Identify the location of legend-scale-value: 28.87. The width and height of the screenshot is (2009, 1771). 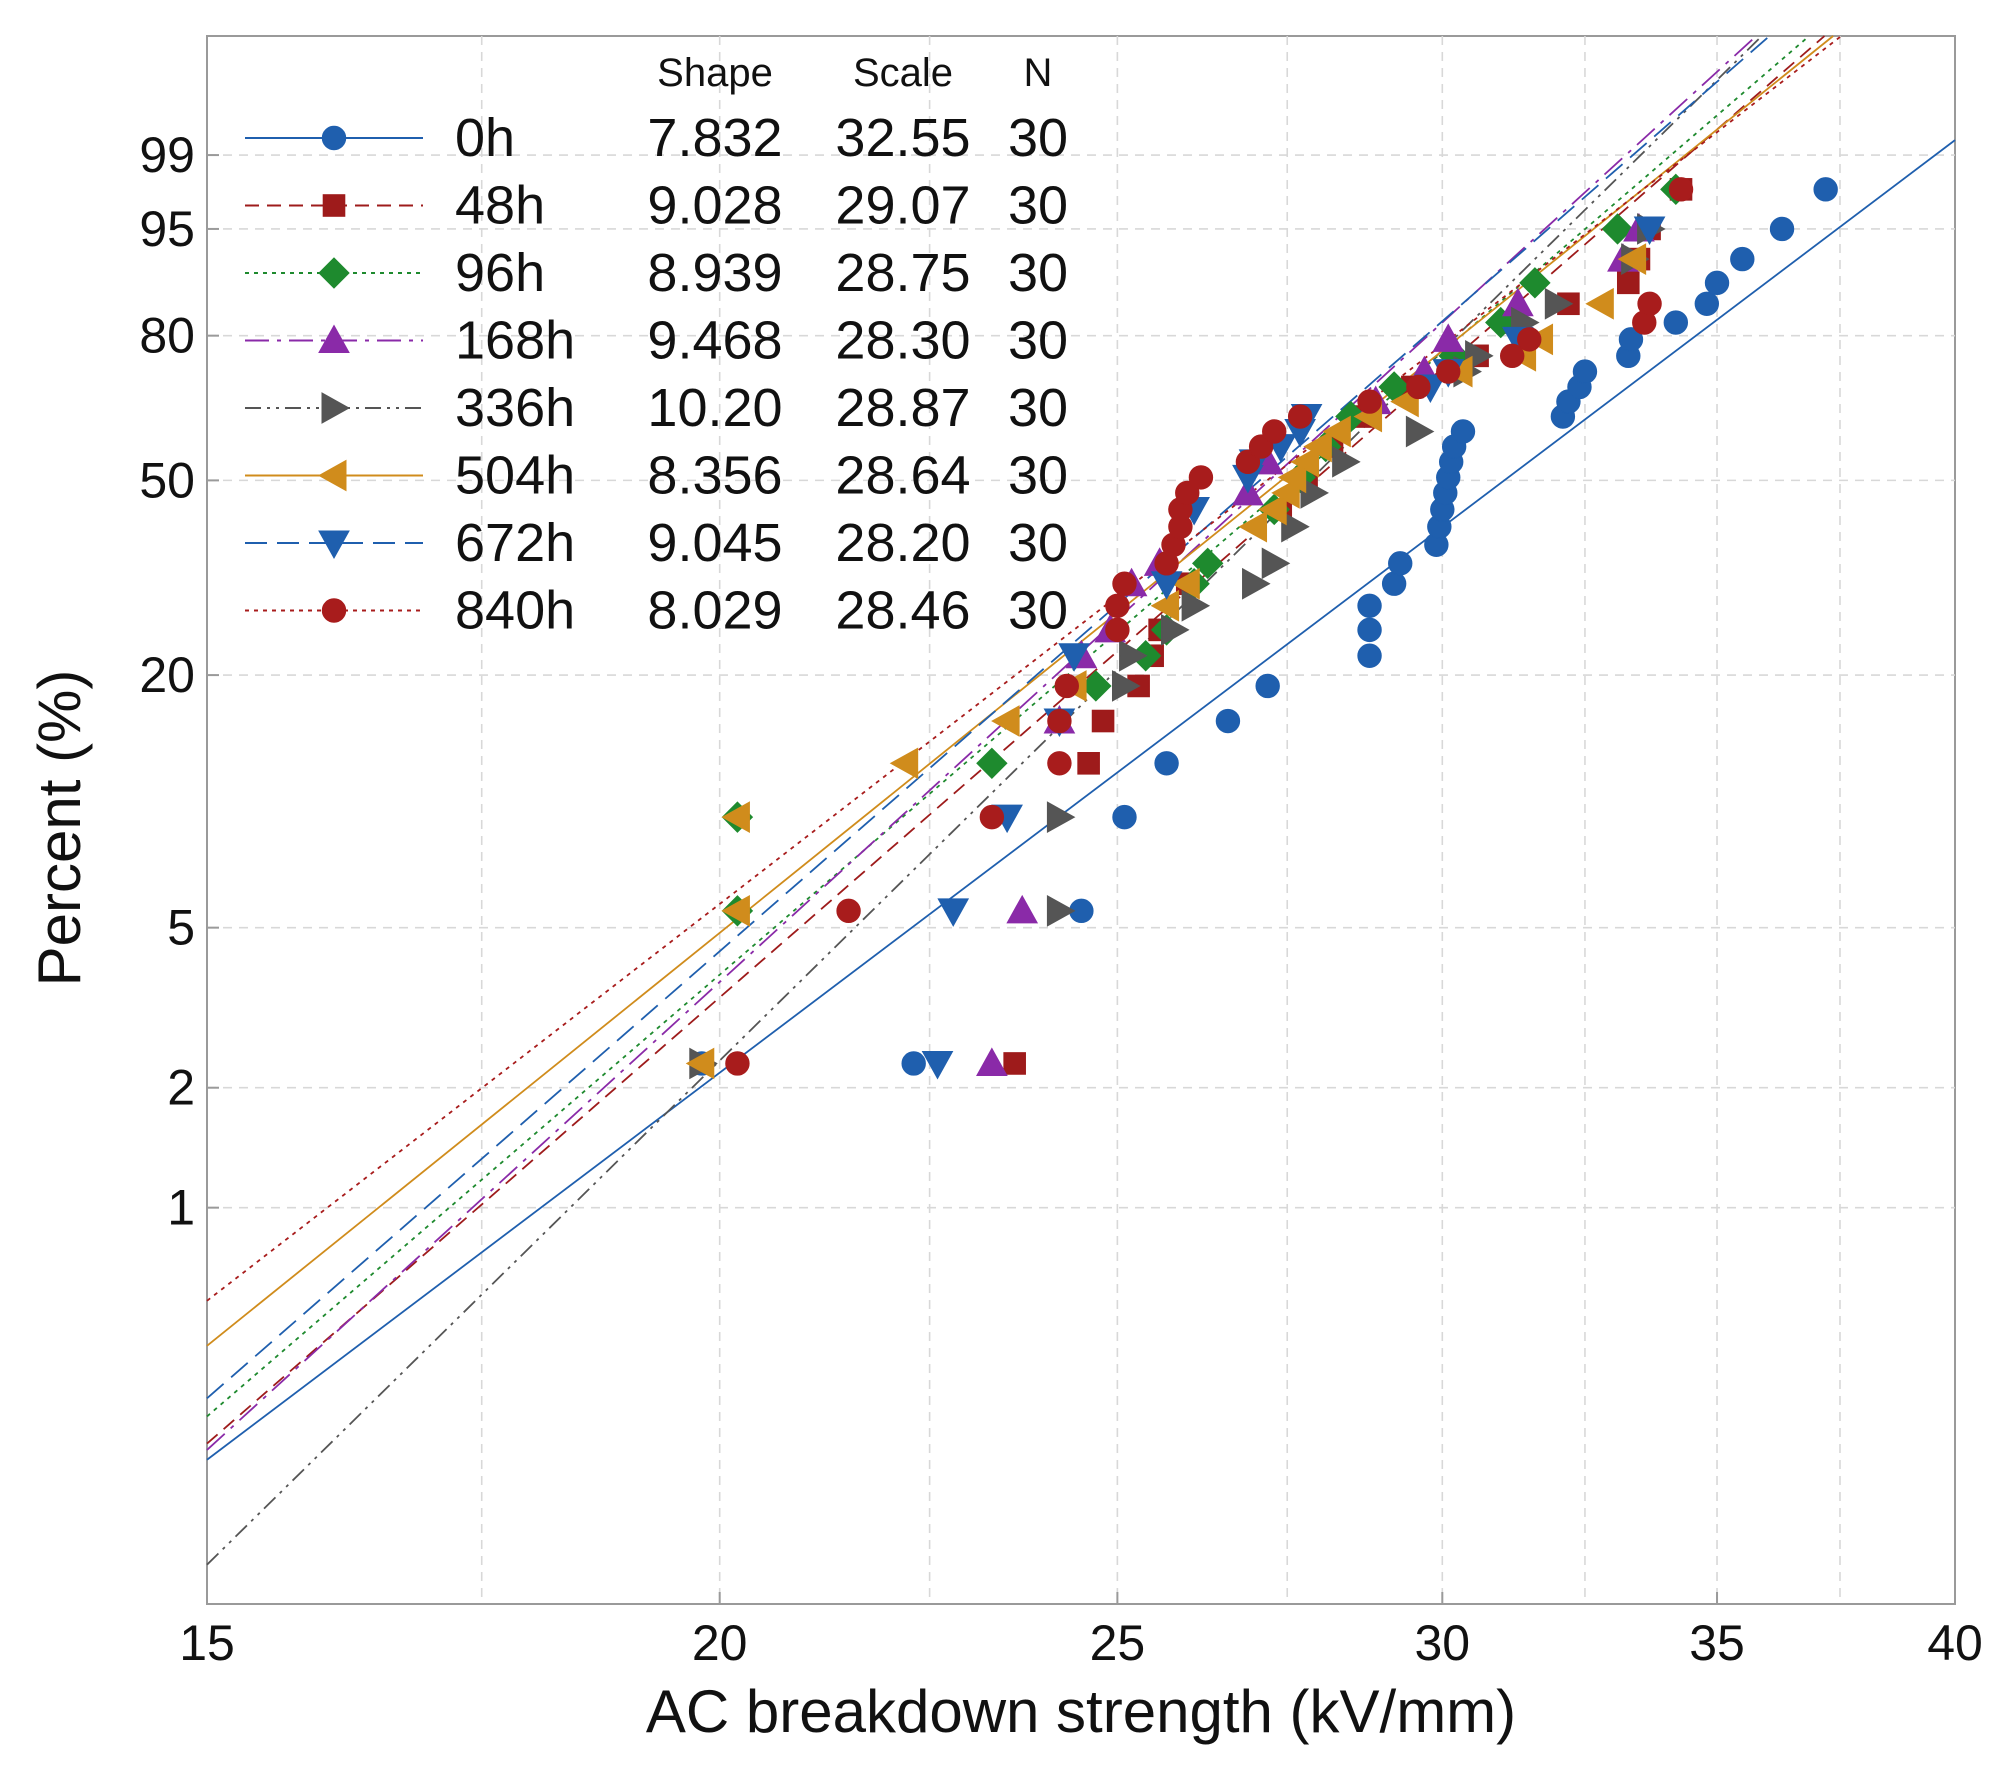
(902, 408).